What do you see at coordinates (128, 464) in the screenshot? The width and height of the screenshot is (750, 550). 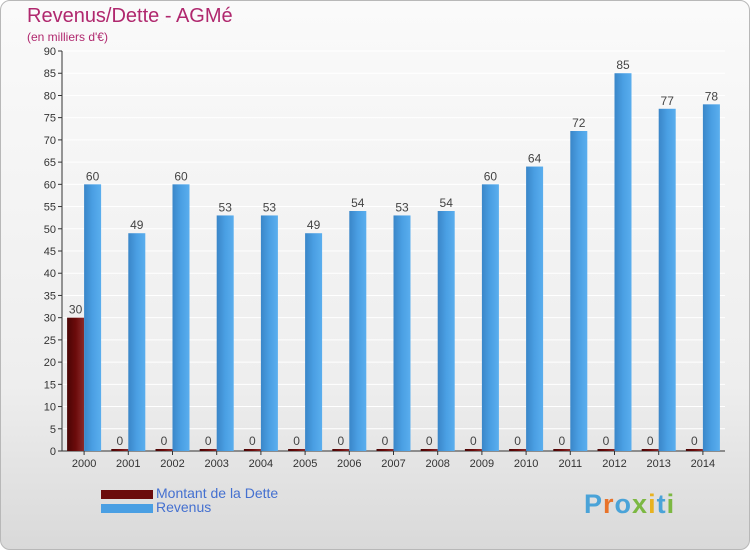 I see `x-tick-label: 2001` at bounding box center [128, 464].